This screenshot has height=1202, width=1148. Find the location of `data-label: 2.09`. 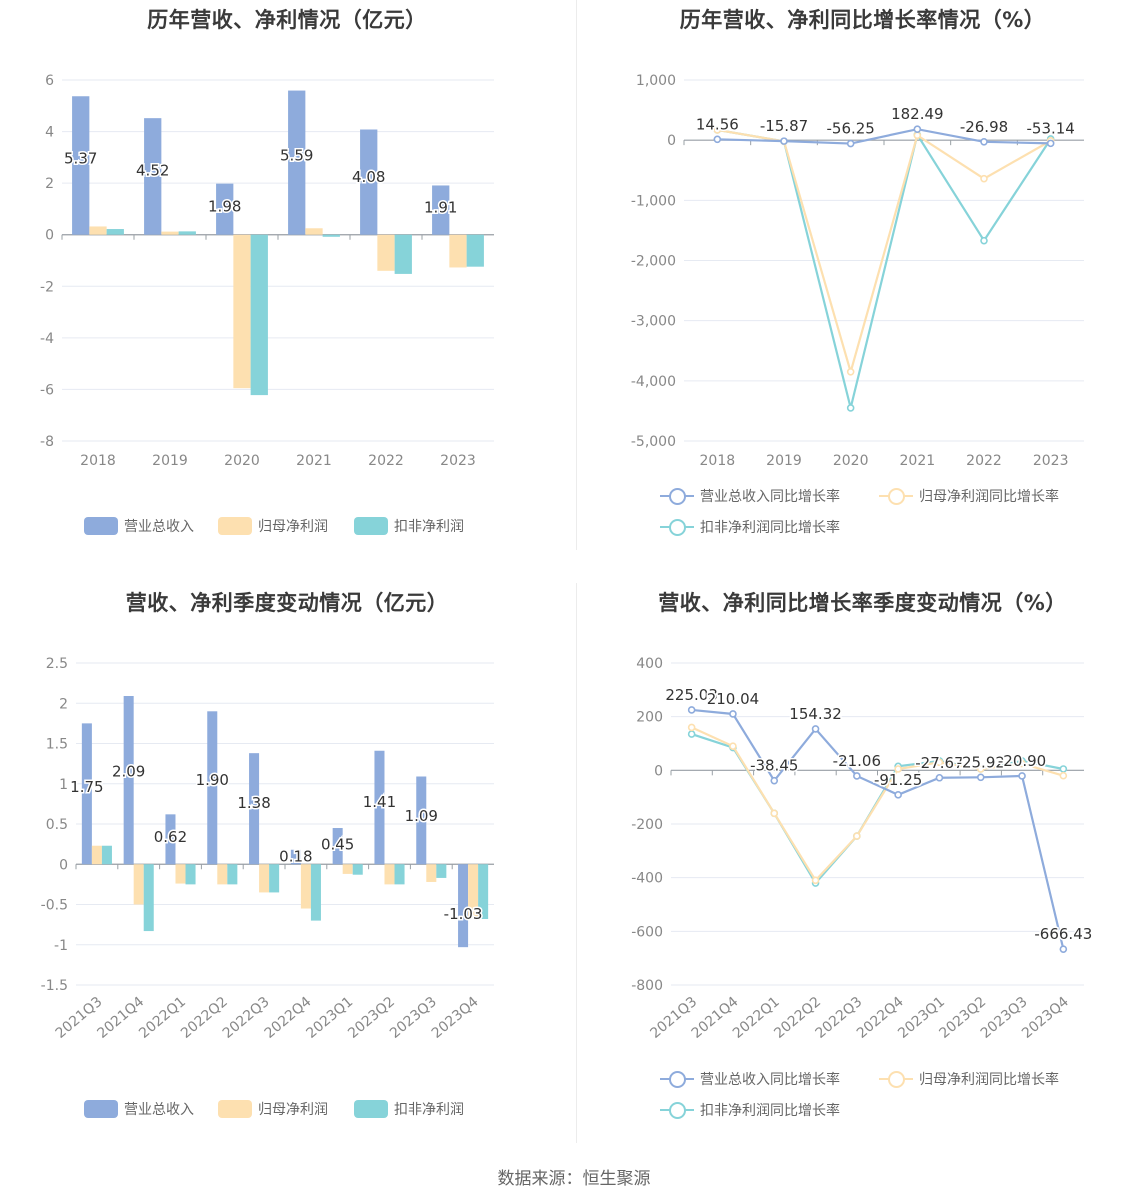

data-label: 2.09 is located at coordinates (128, 772).